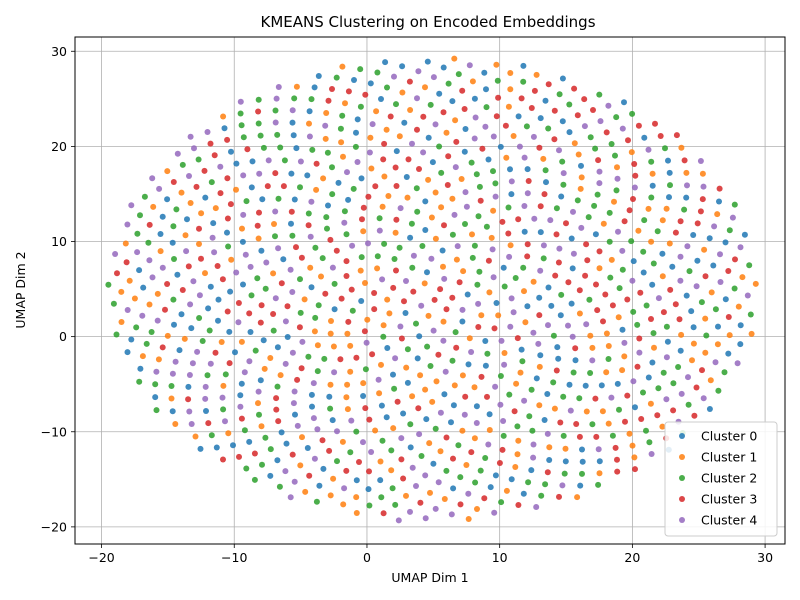 Image resolution: width=800 pixels, height=600 pixels. I want to click on y-tick-label: −10, so click(54, 431).